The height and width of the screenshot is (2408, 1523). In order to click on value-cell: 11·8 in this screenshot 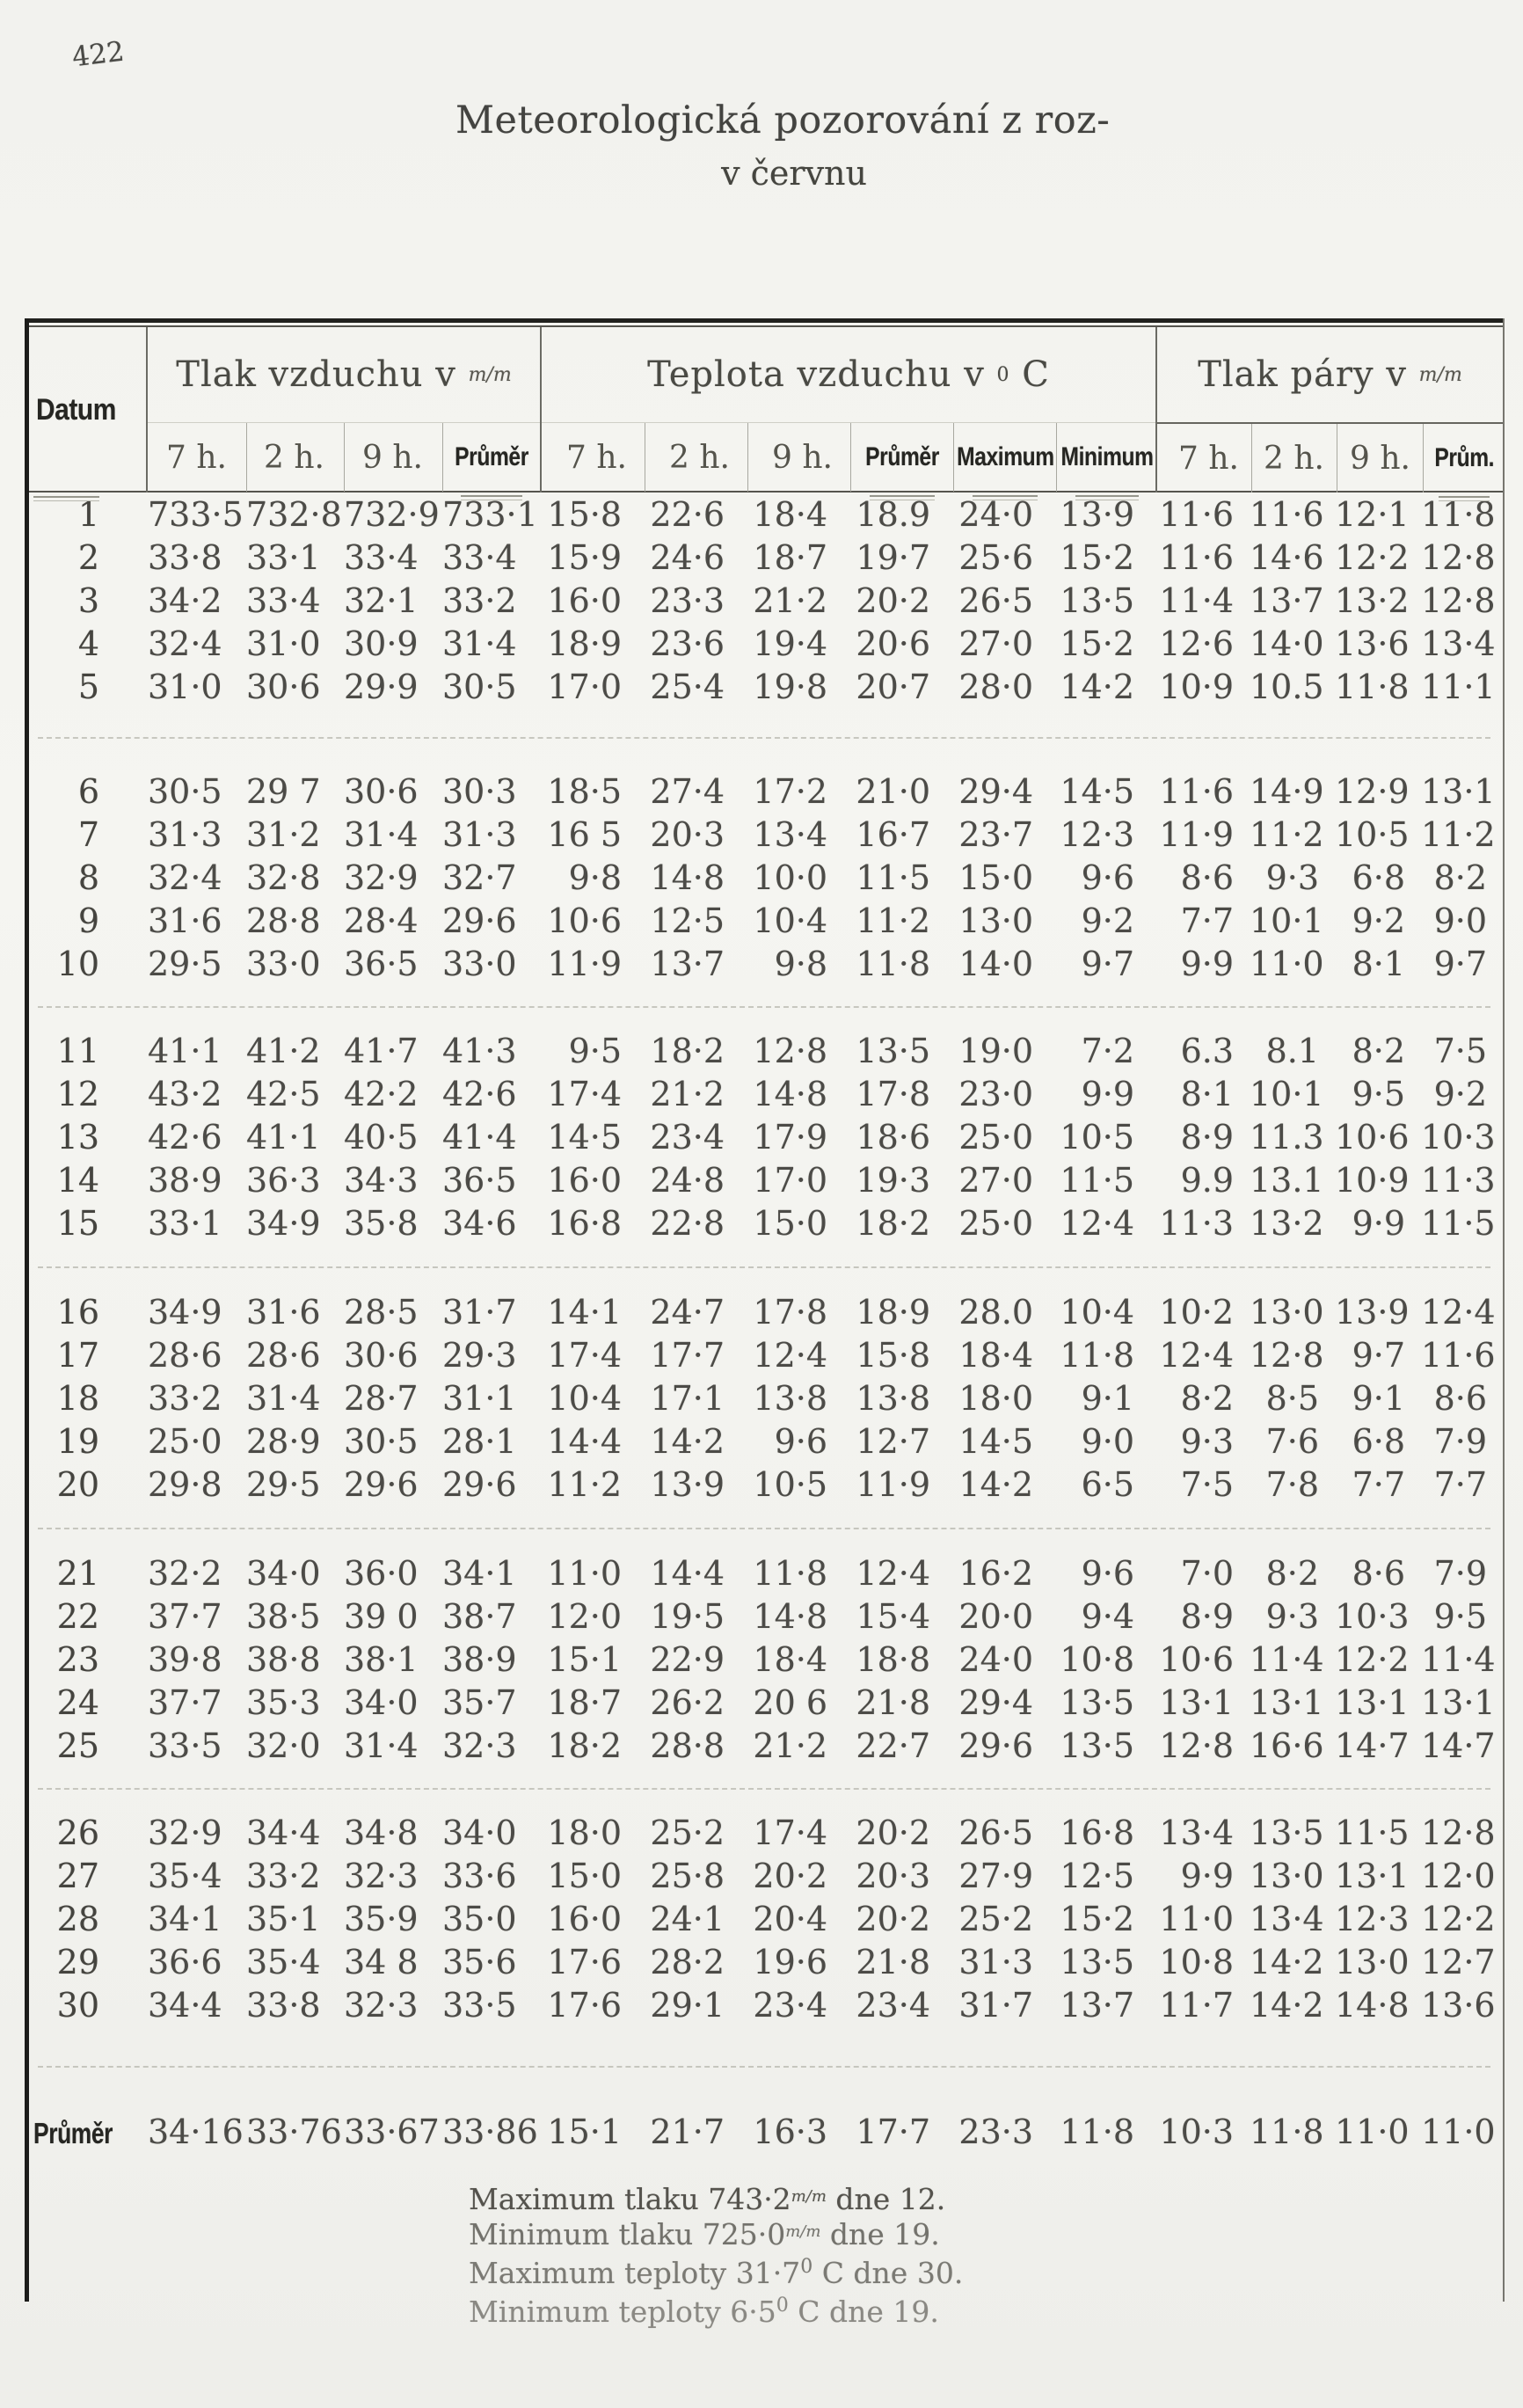, I will do `click(1097, 1355)`.